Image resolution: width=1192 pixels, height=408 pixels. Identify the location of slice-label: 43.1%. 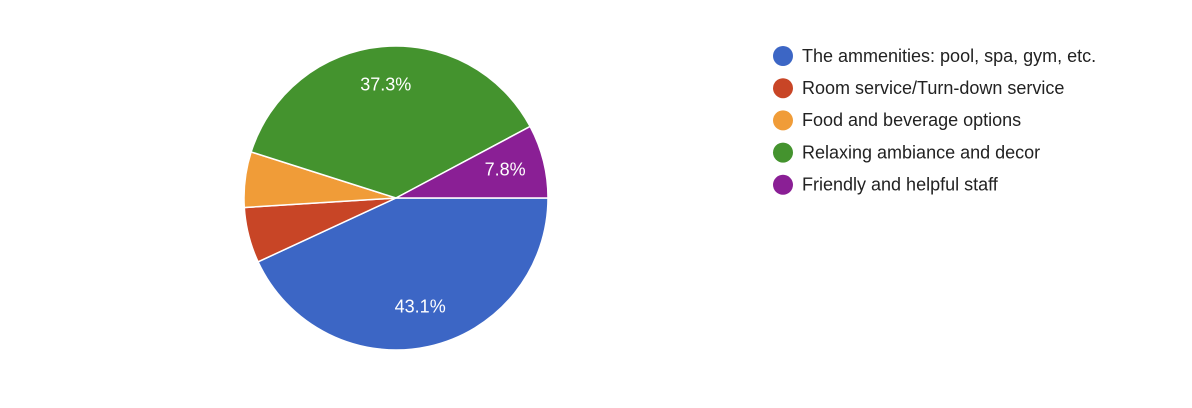
(420, 307).